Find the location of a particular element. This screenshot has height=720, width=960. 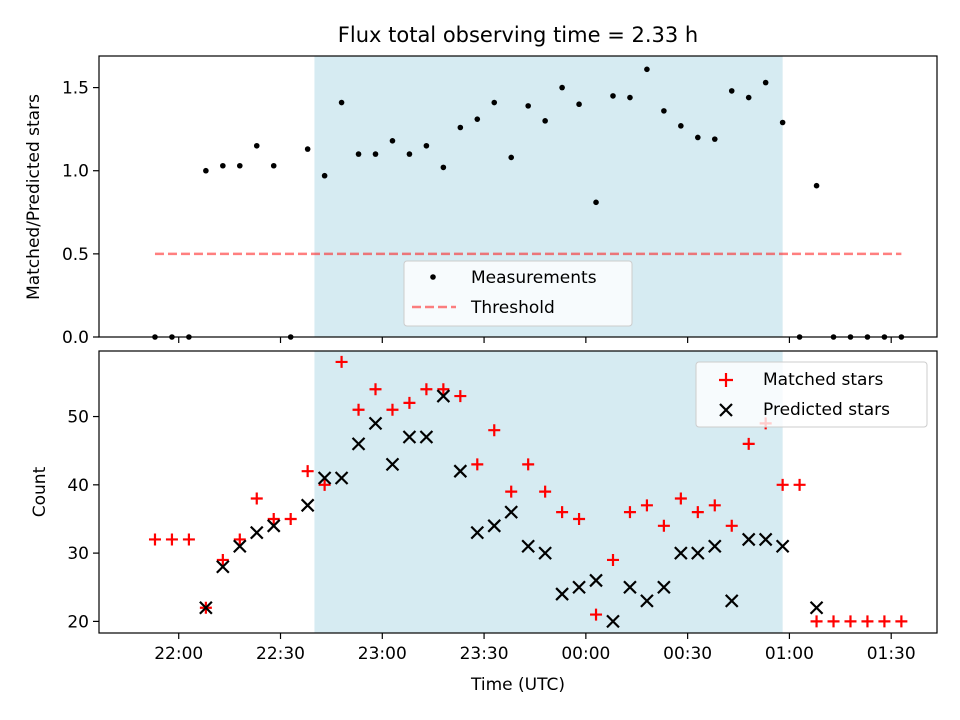

top-legend-box is located at coordinates (518, 293).